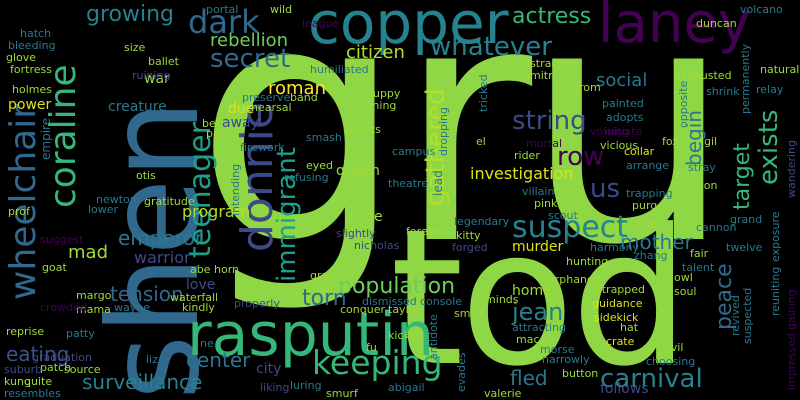 The height and width of the screenshot is (400, 800). I want to click on word-population: population, so click(397, 286).